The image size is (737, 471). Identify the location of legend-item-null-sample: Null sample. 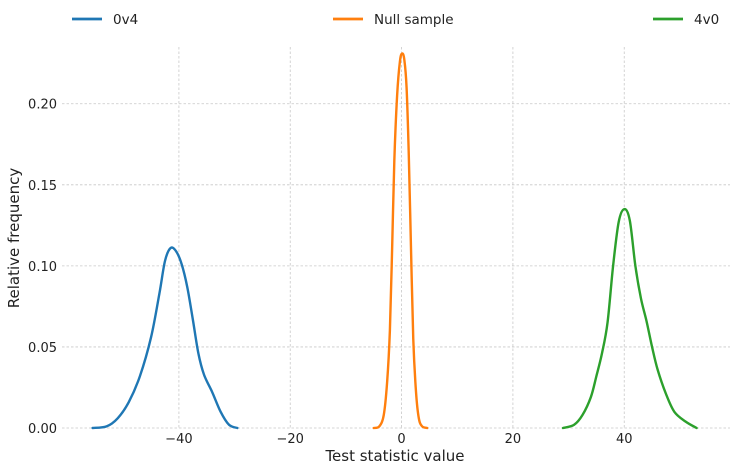
(393, 20).